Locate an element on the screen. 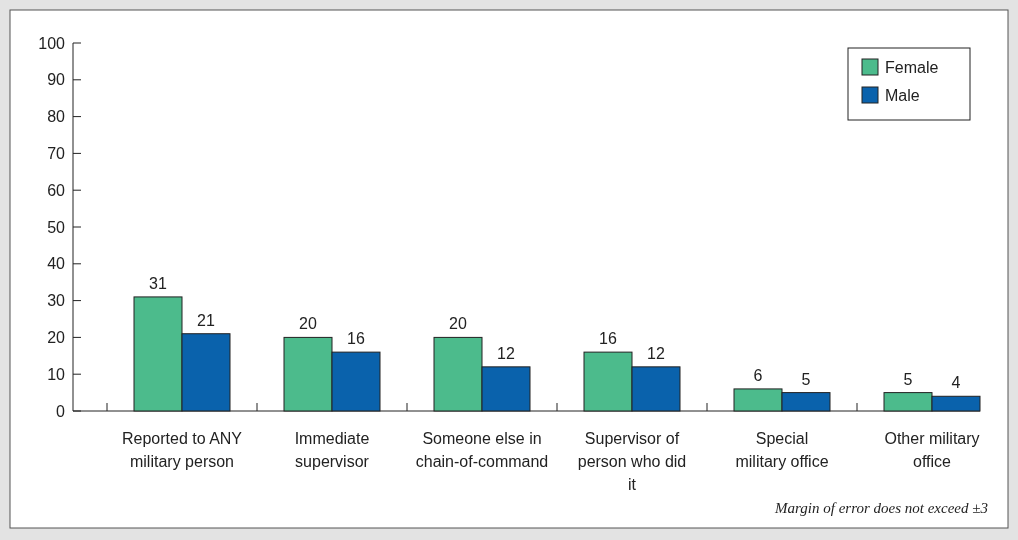  x-tick-label: Supervisor of person who did it is located at coordinates (632, 461).